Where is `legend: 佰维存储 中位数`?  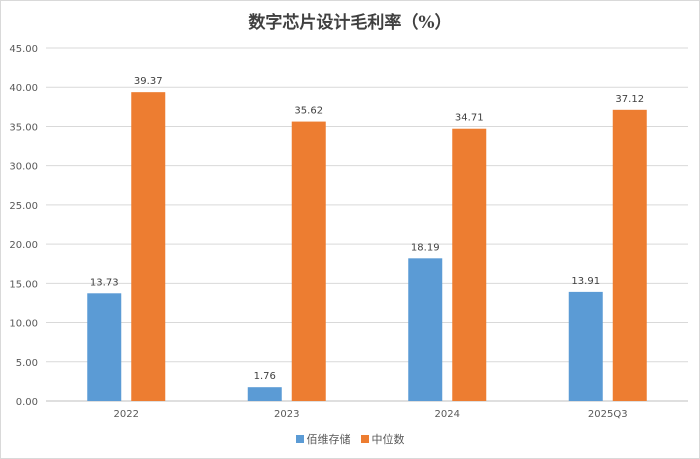
legend: 佰维存储 中位数 is located at coordinates (350, 439).